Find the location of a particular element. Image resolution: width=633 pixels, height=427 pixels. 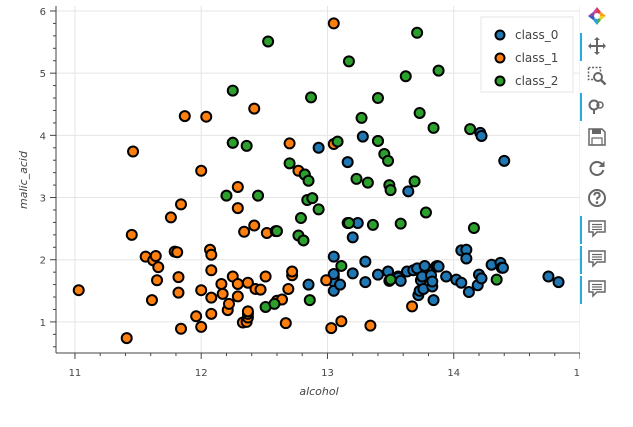

box-zoom-tool-button is located at coordinates (597, 76).